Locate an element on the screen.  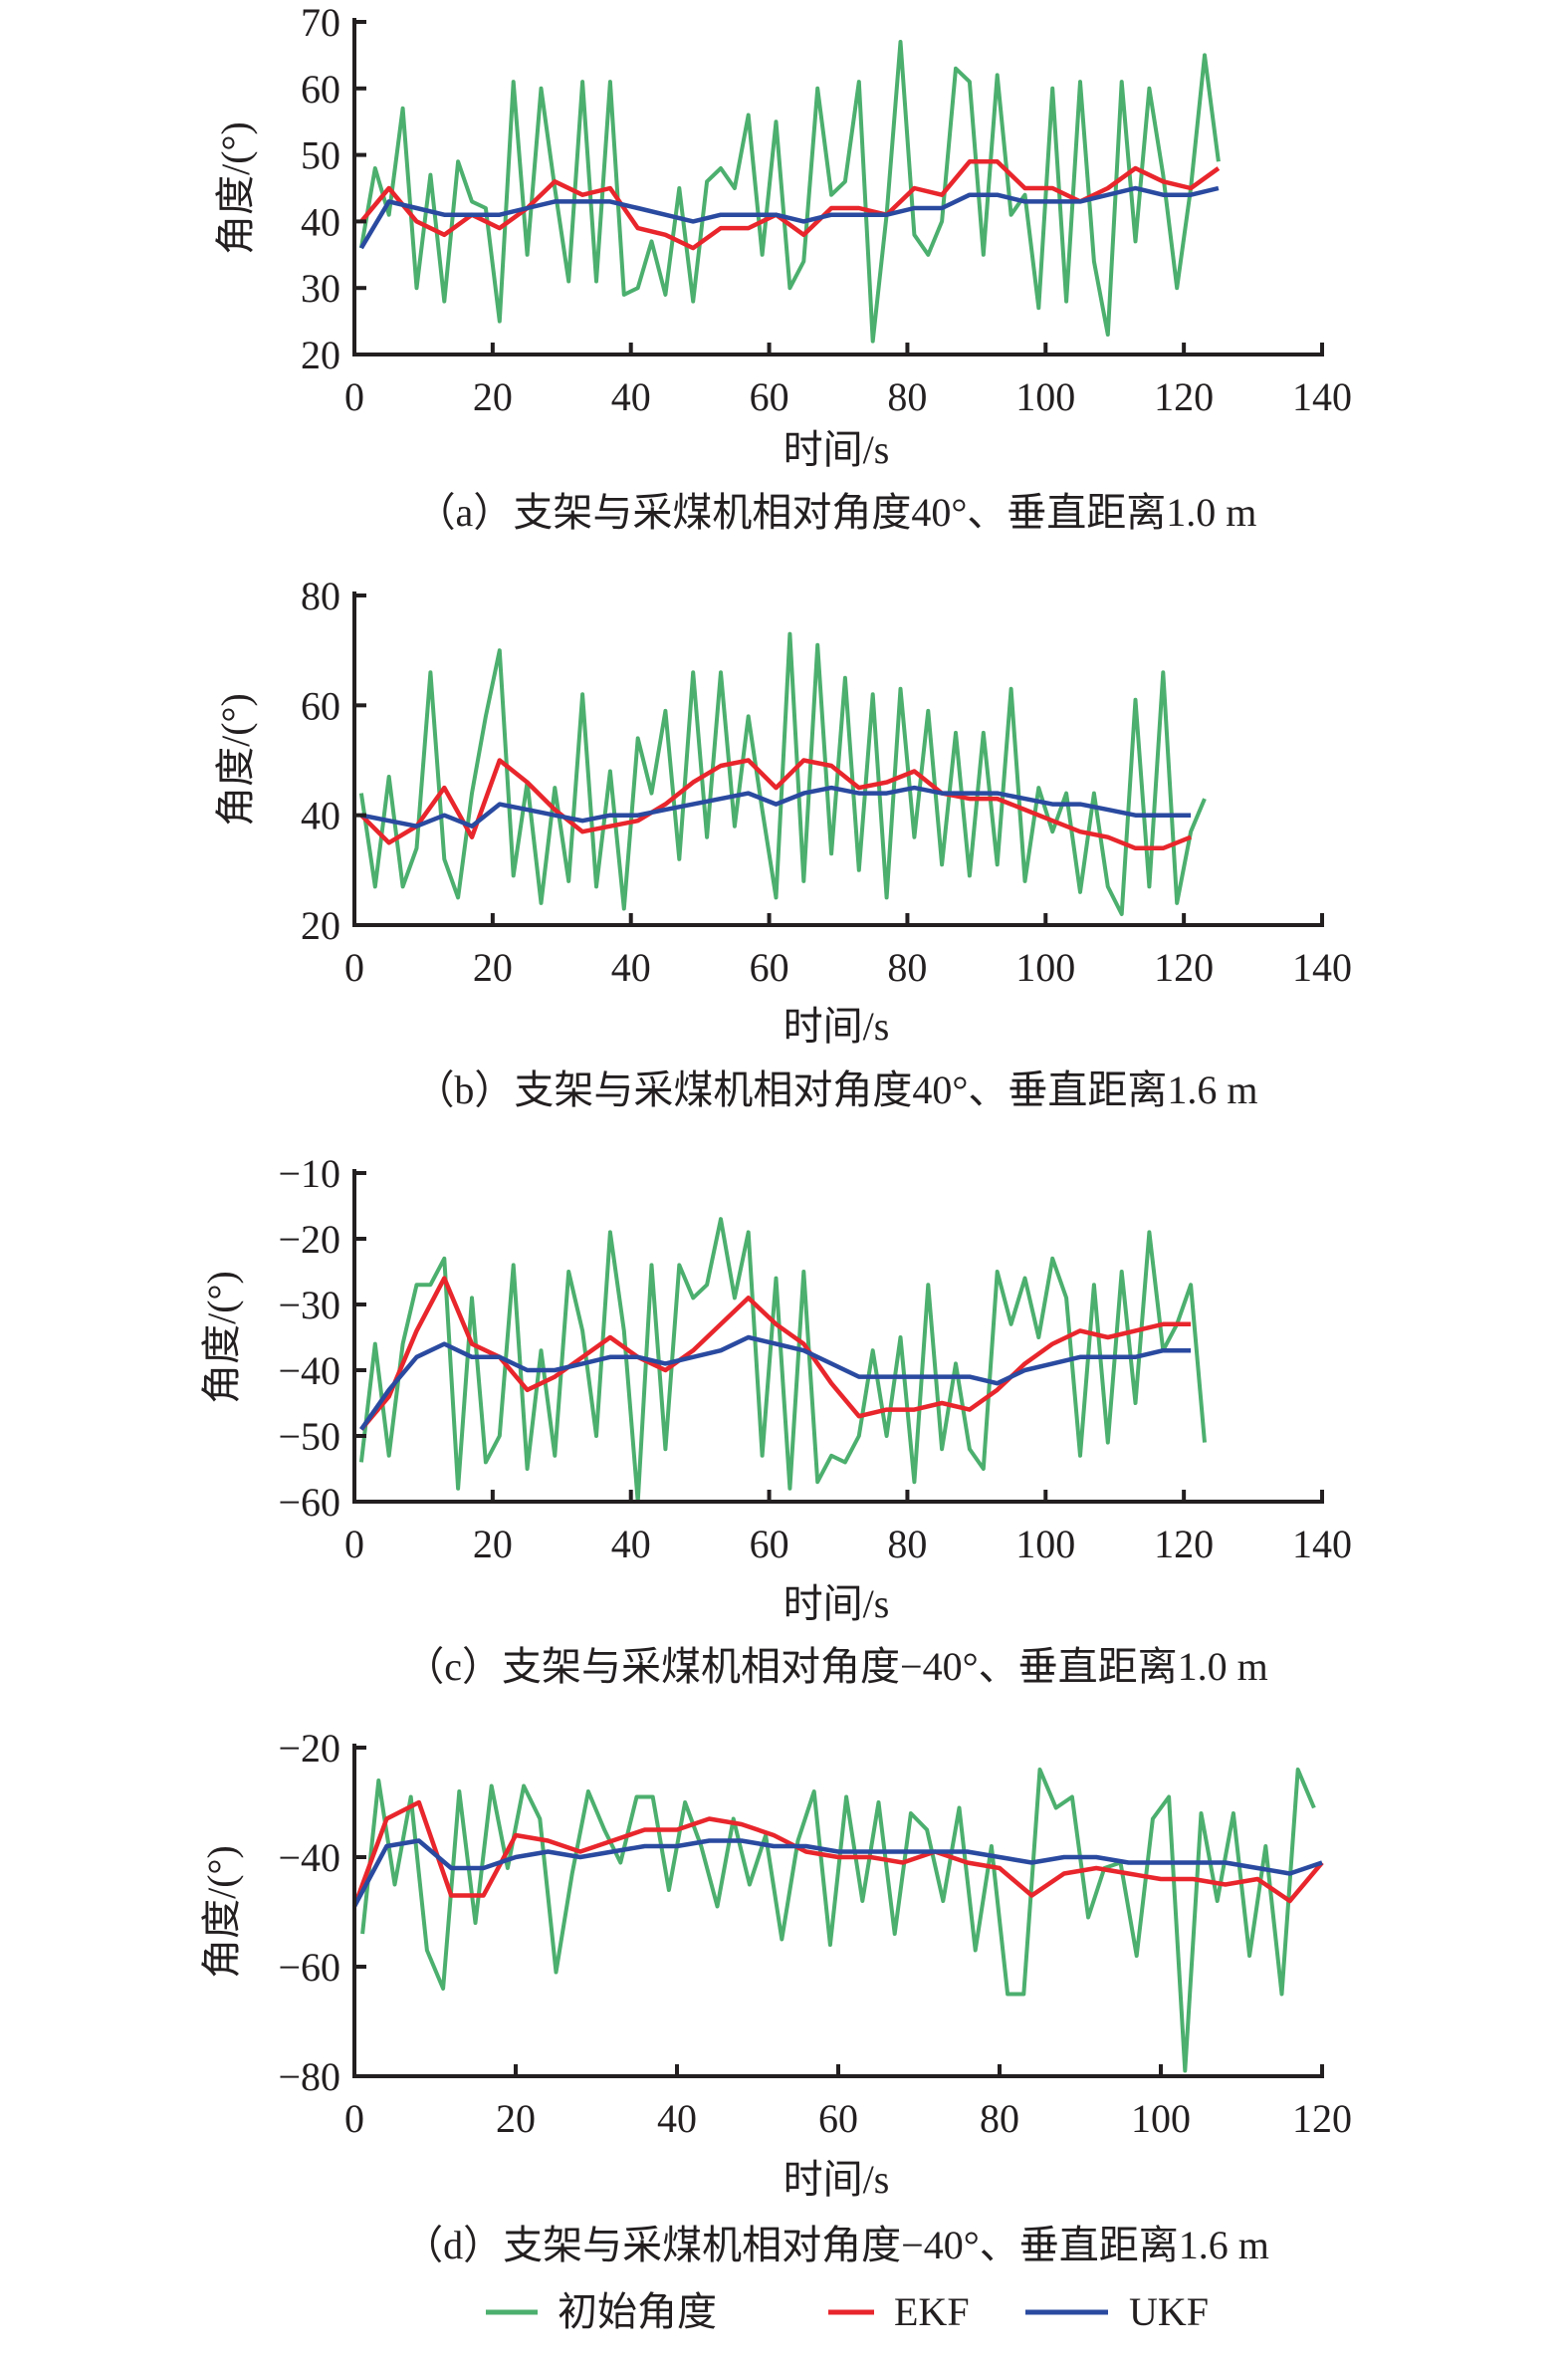
y-tick-label-c: −40 is located at coordinates (309, 1370).